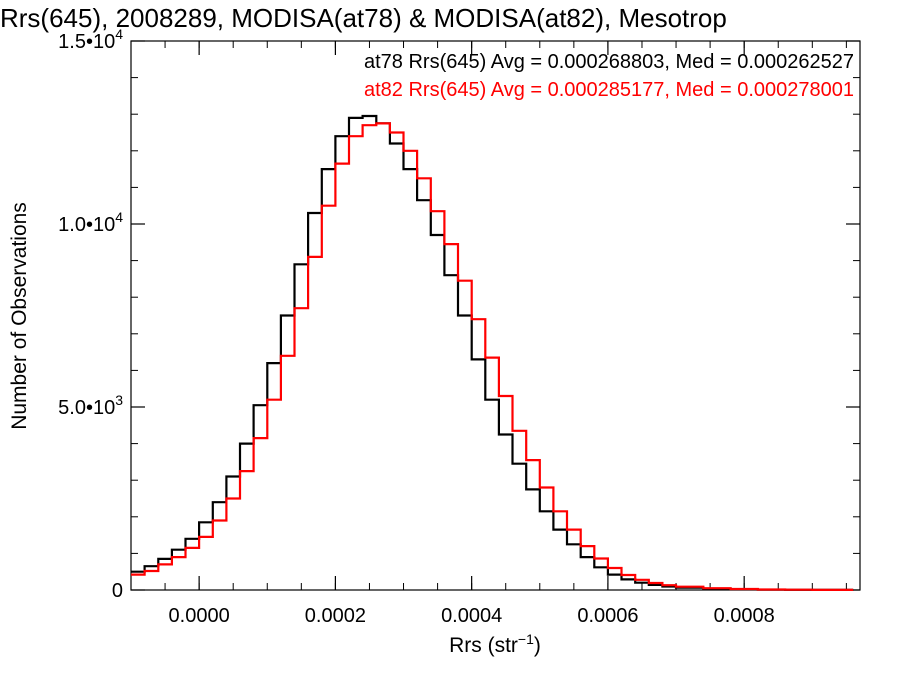  Describe the element at coordinates (607, 616) in the screenshot. I see `x-tick-label: 0.0006` at that location.